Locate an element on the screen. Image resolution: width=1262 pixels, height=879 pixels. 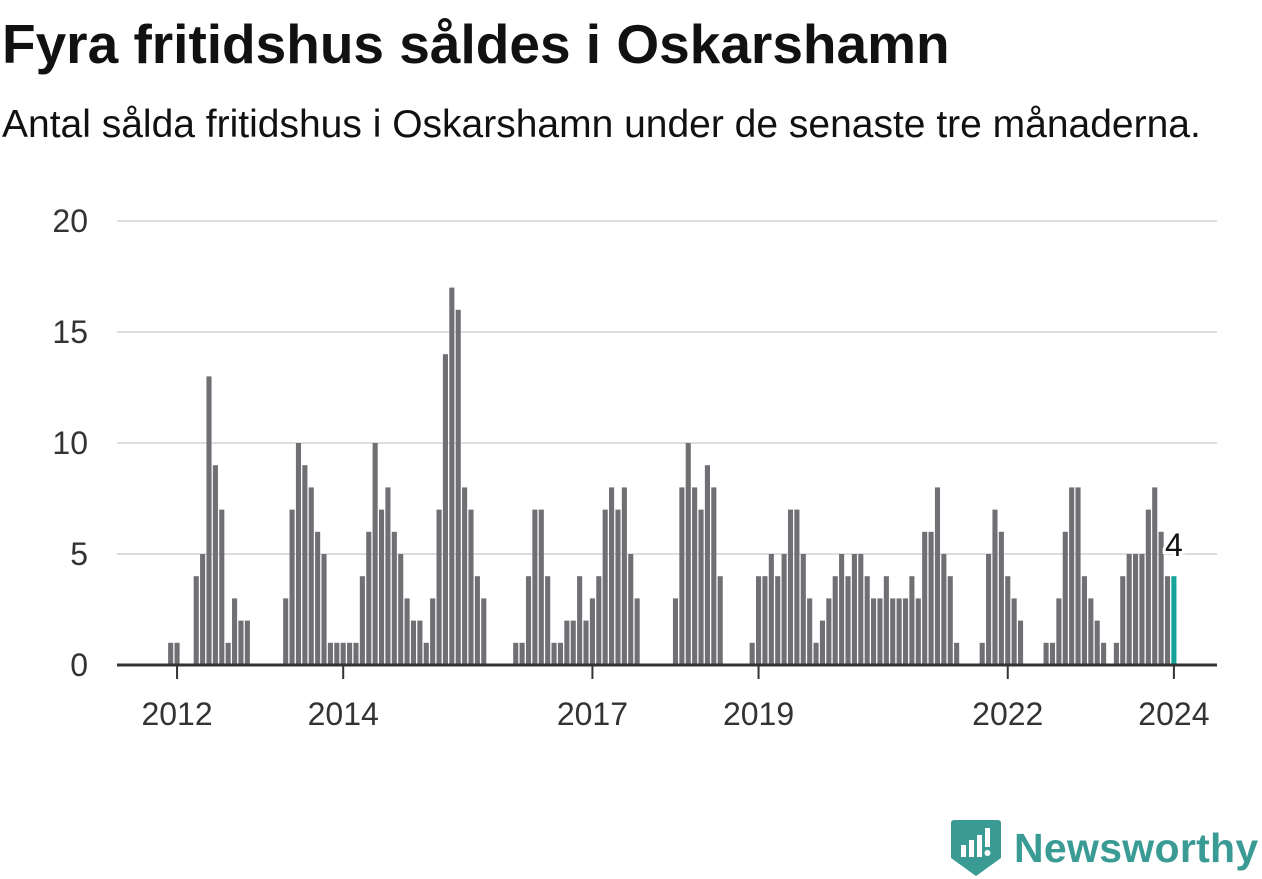
x-tick-label: 2017 is located at coordinates (592, 714).